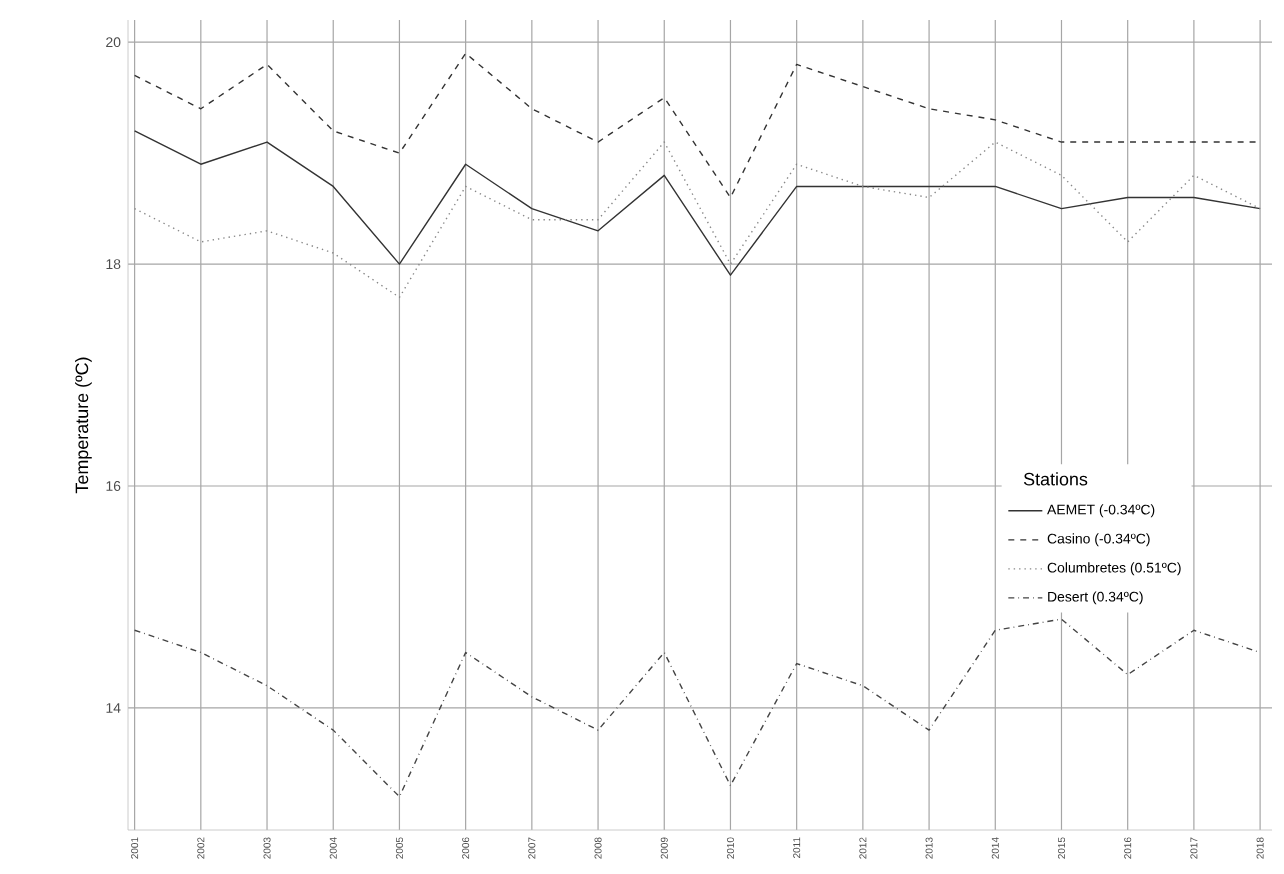  I want to click on y-axis-title: Temperature (ºC), so click(83, 425).